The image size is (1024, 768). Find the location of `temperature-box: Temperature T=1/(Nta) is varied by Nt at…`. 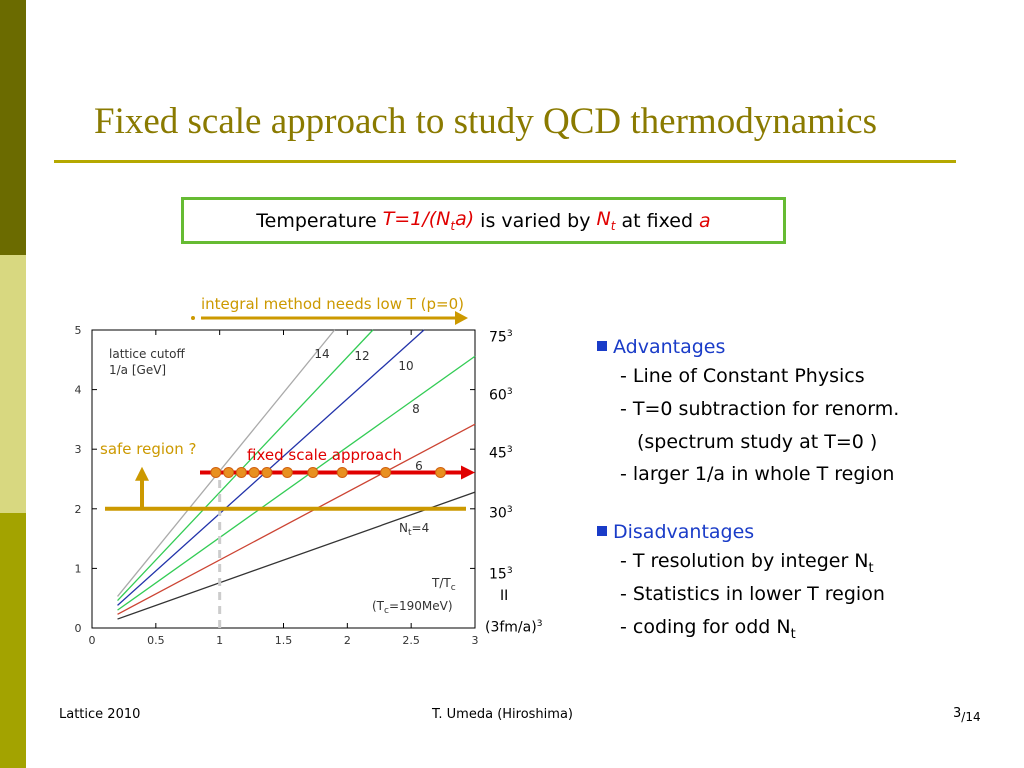

temperature-box: Temperature T=1/(Nta) is varied by Nt at… is located at coordinates (483, 220).